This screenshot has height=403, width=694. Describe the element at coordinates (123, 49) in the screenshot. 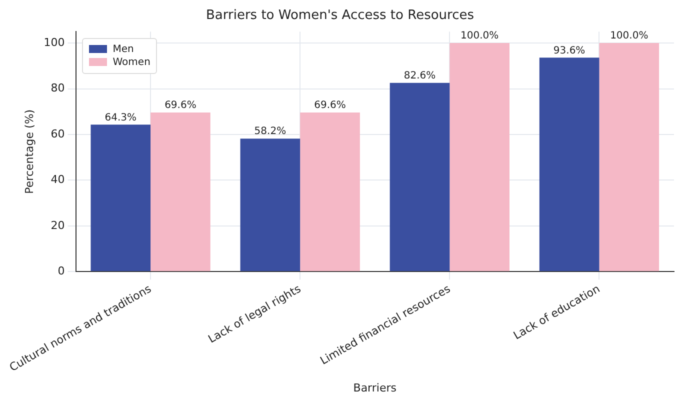

I see `legend-label: Men` at that location.